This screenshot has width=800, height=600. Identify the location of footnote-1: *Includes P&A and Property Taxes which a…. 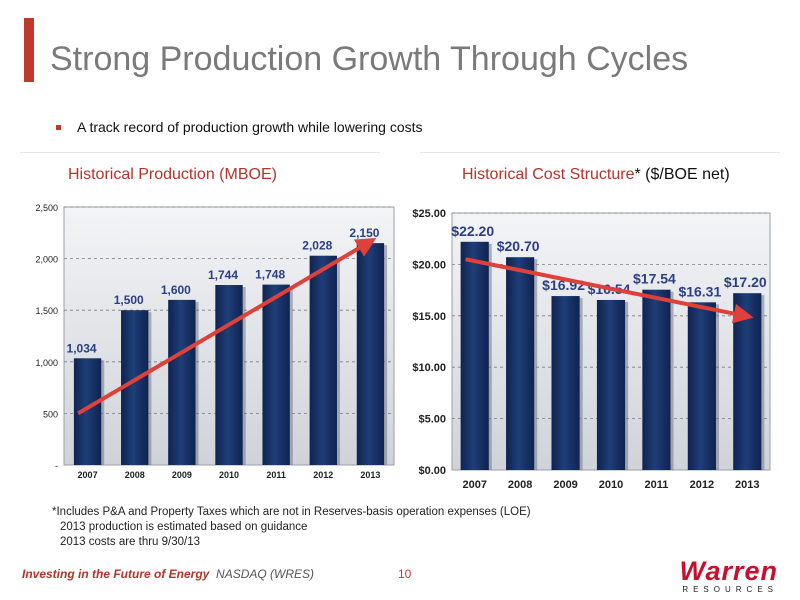
(291, 512).